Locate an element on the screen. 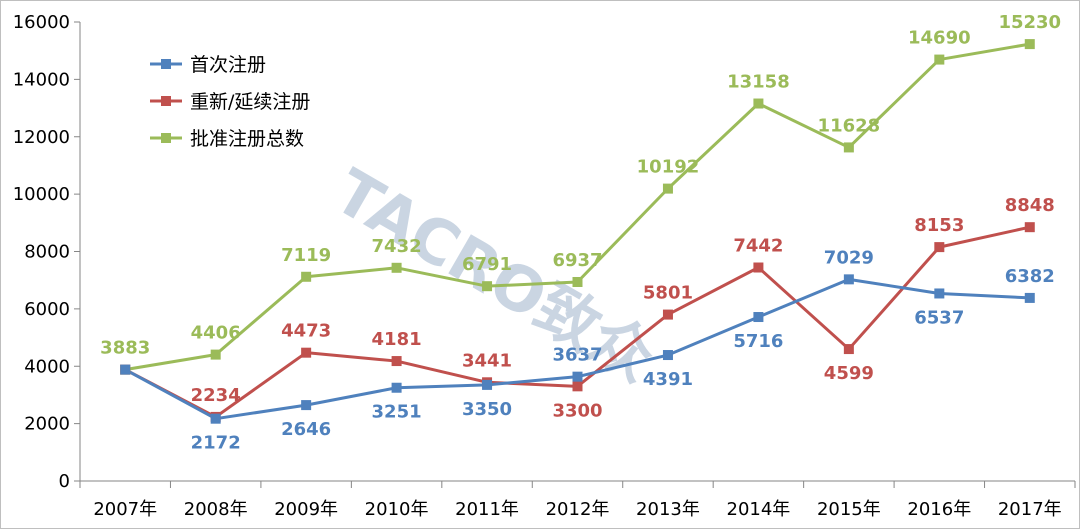 Image resolution: width=1080 pixels, height=529 pixels. data-label: 4473 is located at coordinates (306, 331).